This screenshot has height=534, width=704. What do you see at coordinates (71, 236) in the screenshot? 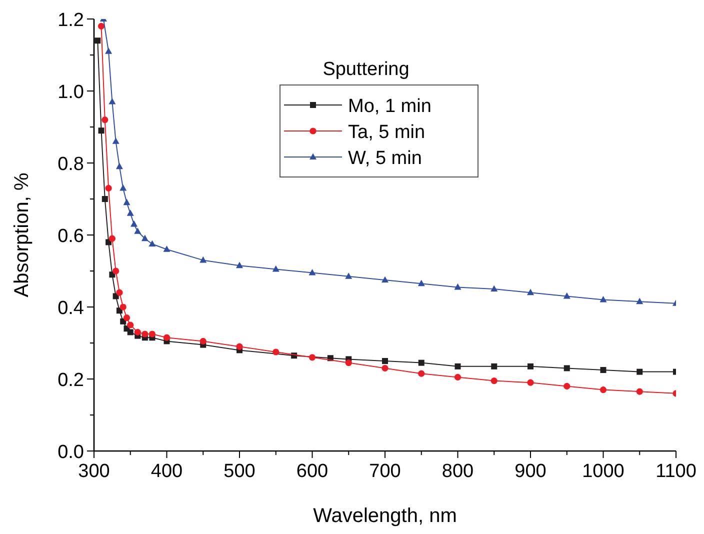
I see `y-tick-label: 0.6` at bounding box center [71, 236].